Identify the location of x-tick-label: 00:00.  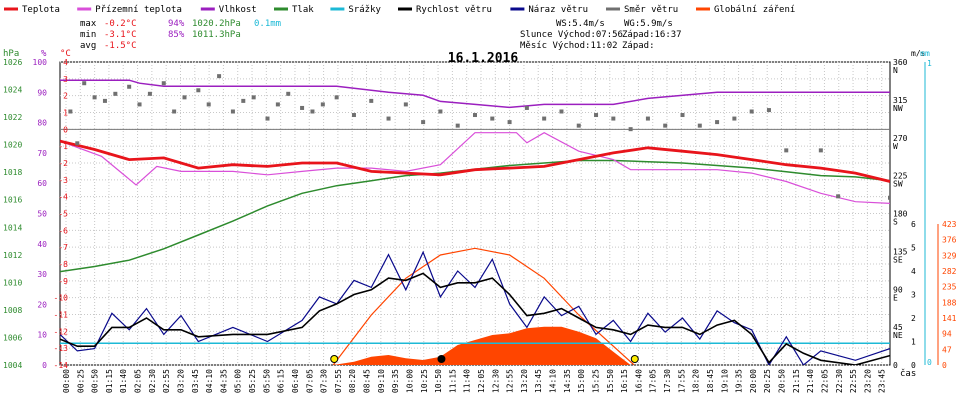
(66, 381).